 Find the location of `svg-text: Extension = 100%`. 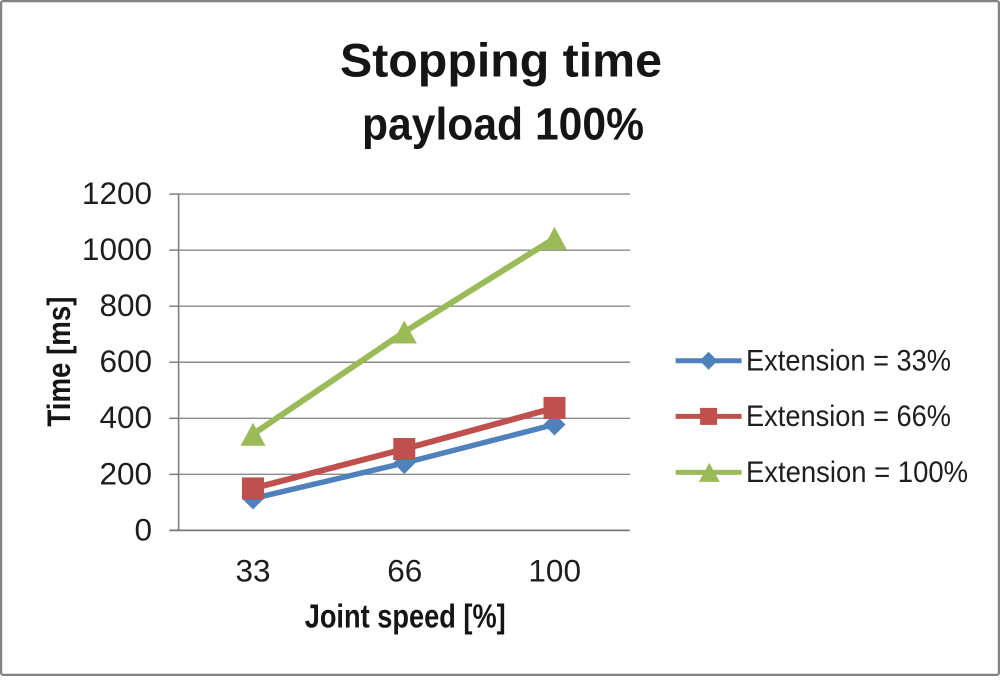

svg-text: Extension = 100% is located at coordinates (857, 472).